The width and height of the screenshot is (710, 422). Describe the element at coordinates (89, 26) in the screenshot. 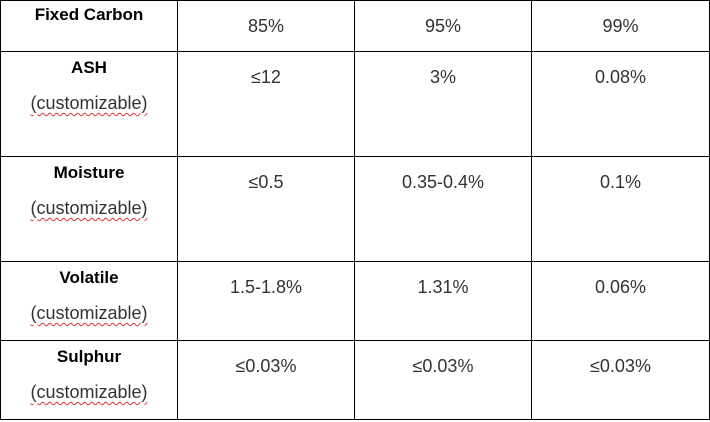

I see `row-header: Fixed Carbon` at that location.